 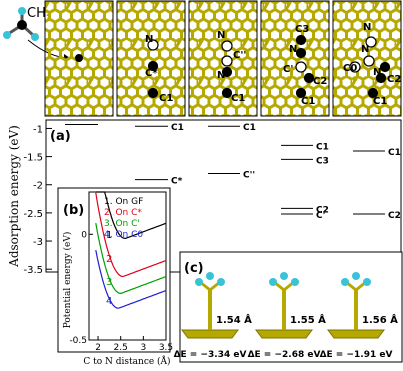 I want to click on inset-x-tick-label: 3.5, so click(x=166, y=348).